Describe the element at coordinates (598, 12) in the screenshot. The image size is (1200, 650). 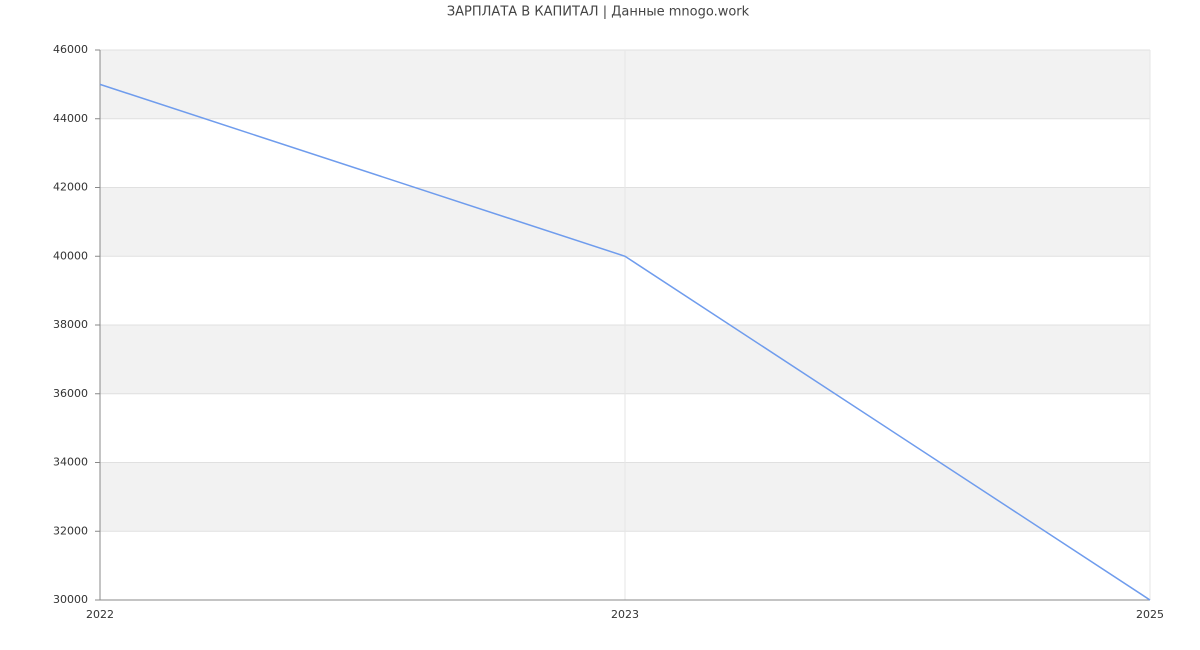
I see `chart-title: ЗАРПЛАТА В КАПИТАЛ | Данные mnogo.work` at that location.